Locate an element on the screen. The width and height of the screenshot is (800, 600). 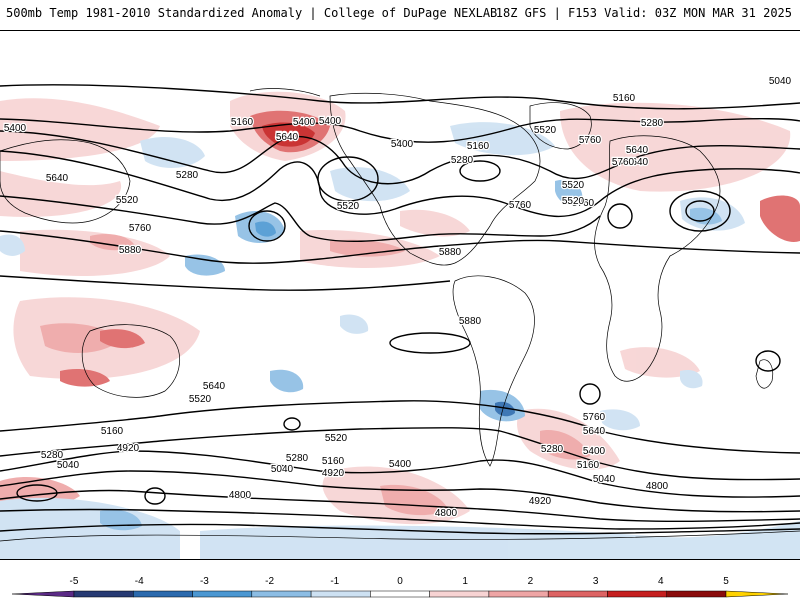
colorbar-tick-label: -2 is located at coordinates (269, 581).